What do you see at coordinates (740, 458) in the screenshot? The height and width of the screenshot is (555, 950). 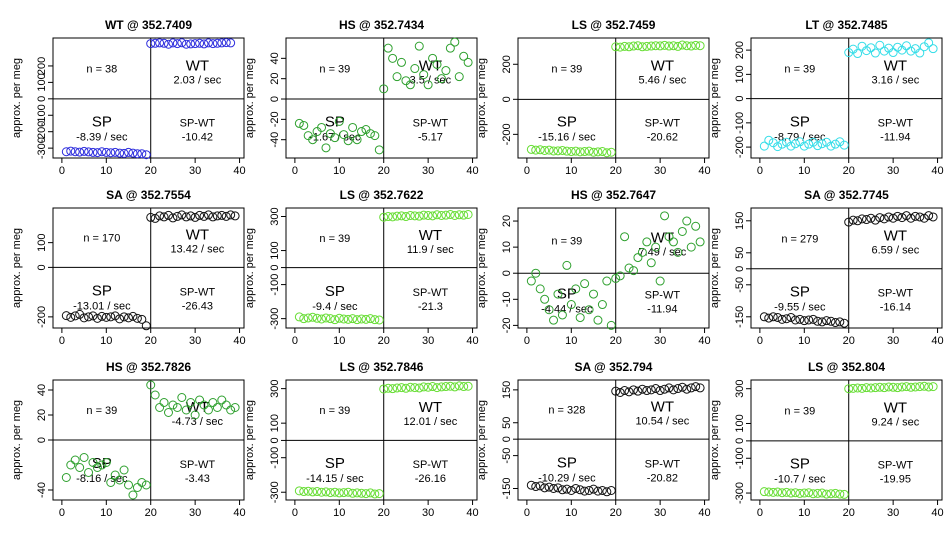 I see `y-tick-label: -100` at bounding box center [740, 458].